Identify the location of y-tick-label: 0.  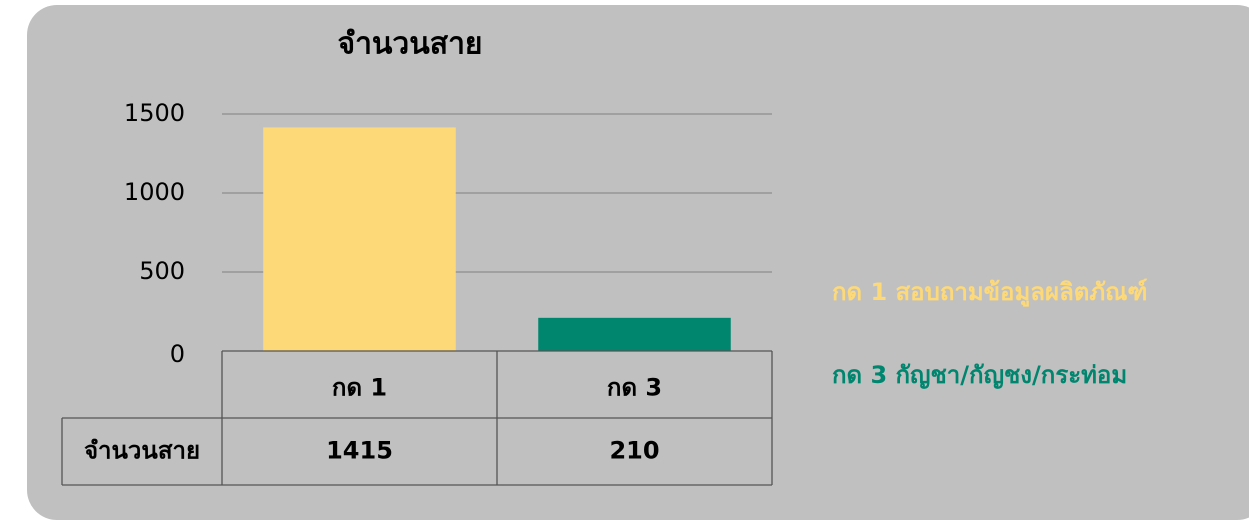
(177, 354).